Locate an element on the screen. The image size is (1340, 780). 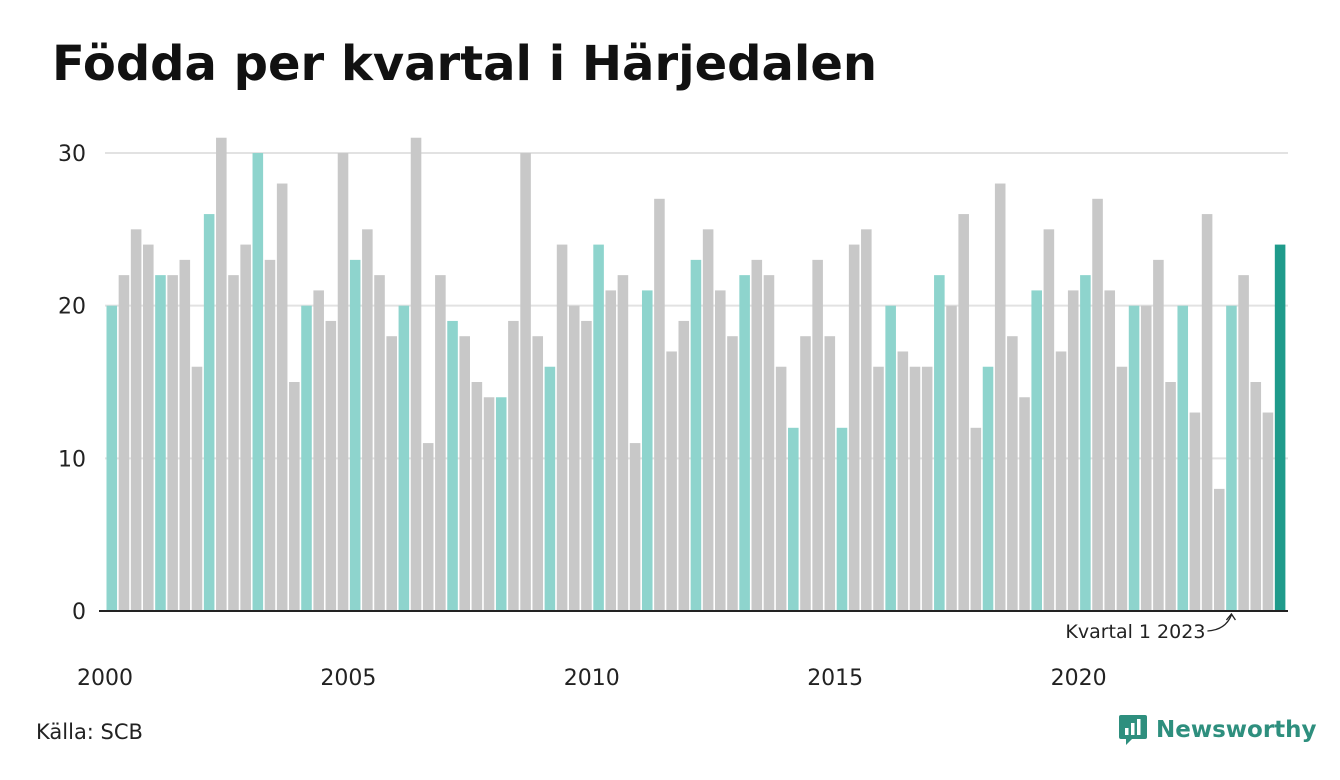
annotation-arrow is located at coordinates (1221, 622).